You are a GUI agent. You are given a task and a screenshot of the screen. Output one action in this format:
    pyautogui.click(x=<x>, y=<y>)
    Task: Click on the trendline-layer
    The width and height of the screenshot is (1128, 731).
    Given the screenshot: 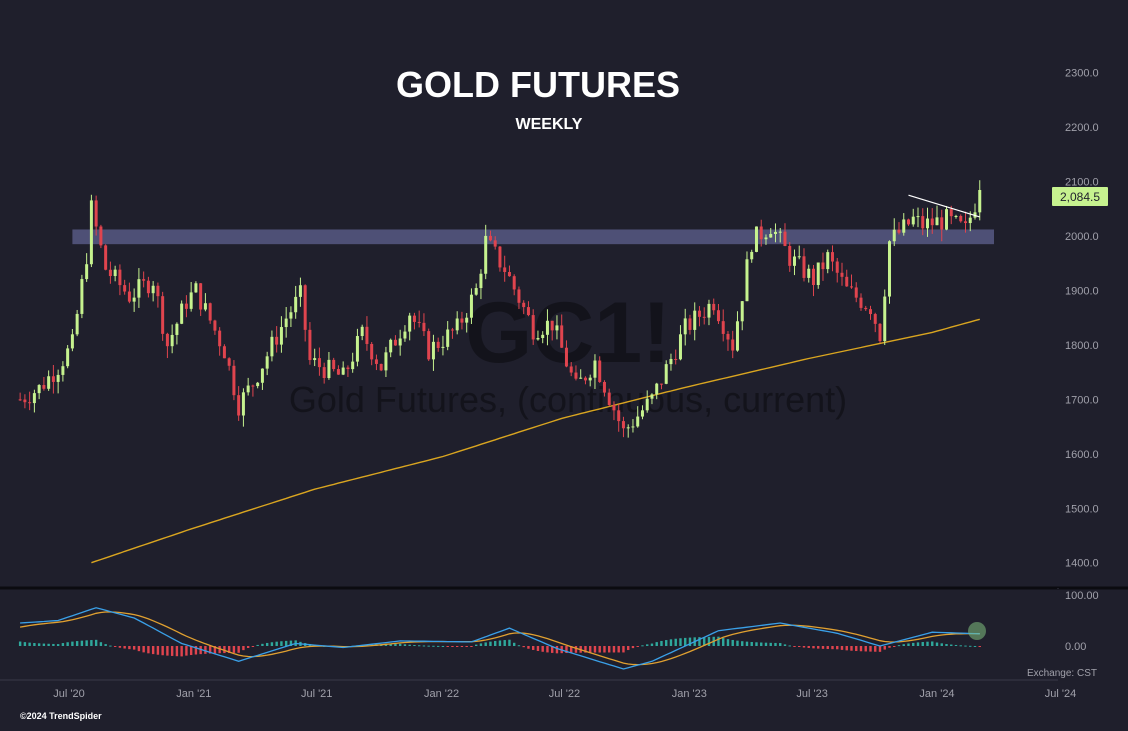 What is the action you would take?
    pyautogui.click(x=944, y=206)
    